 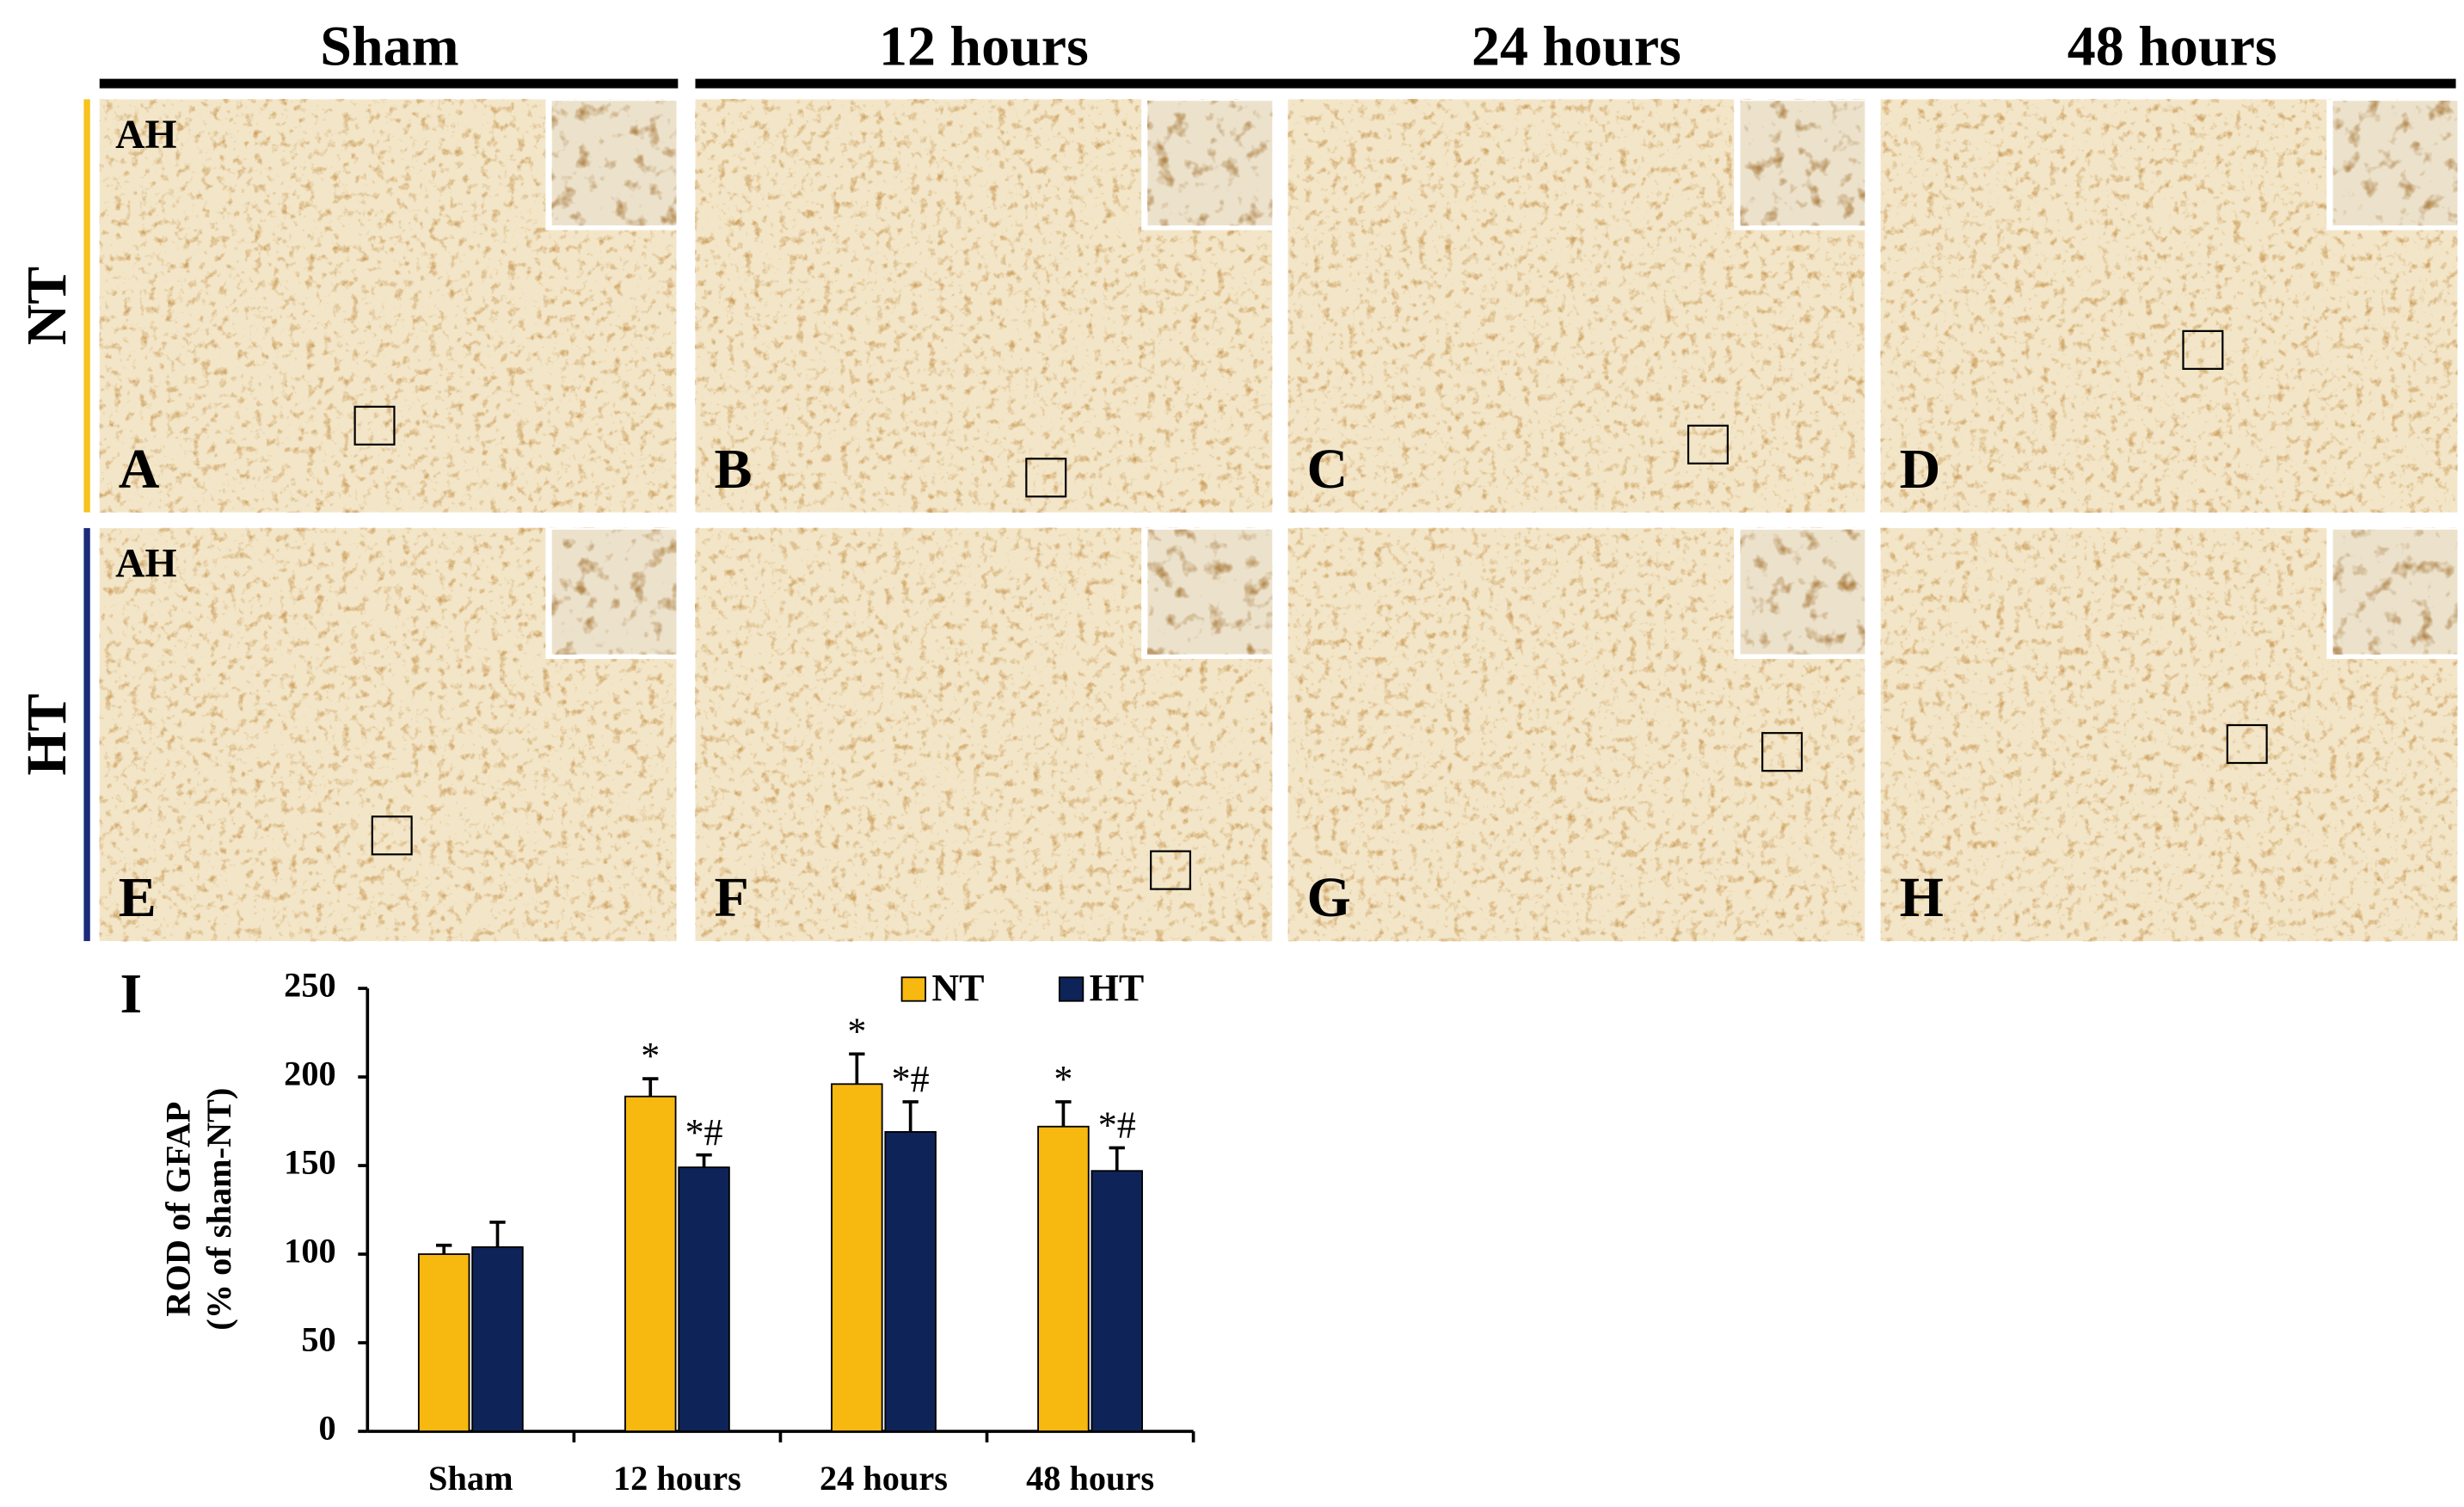 What do you see at coordinates (327, 1427) in the screenshot?
I see `y-tick-label: 0` at bounding box center [327, 1427].